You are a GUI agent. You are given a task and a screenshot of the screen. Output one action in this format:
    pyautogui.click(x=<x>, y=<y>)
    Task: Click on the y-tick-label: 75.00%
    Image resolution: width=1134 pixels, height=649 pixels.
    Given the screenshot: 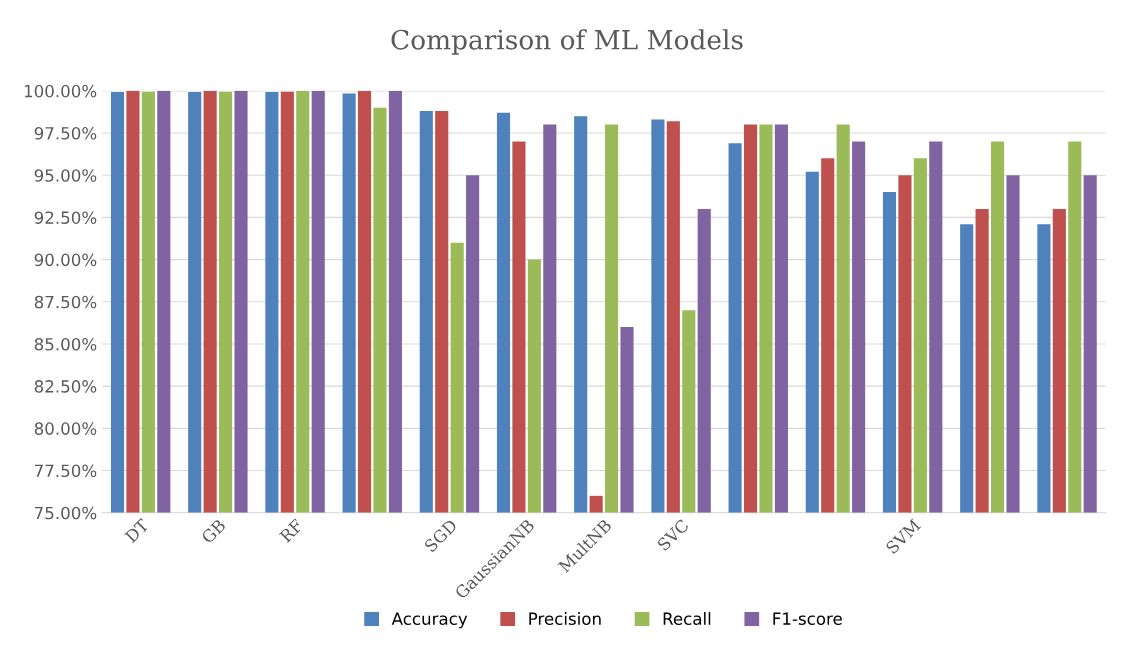 What is the action you would take?
    pyautogui.click(x=66, y=513)
    